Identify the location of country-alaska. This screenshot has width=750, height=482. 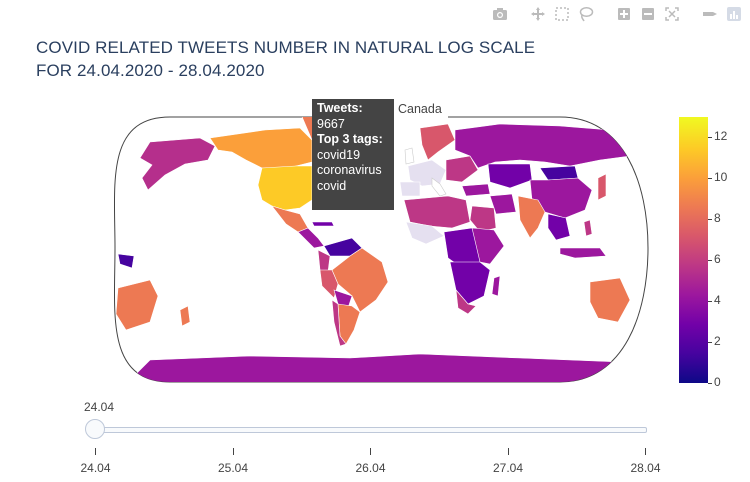
(177, 164).